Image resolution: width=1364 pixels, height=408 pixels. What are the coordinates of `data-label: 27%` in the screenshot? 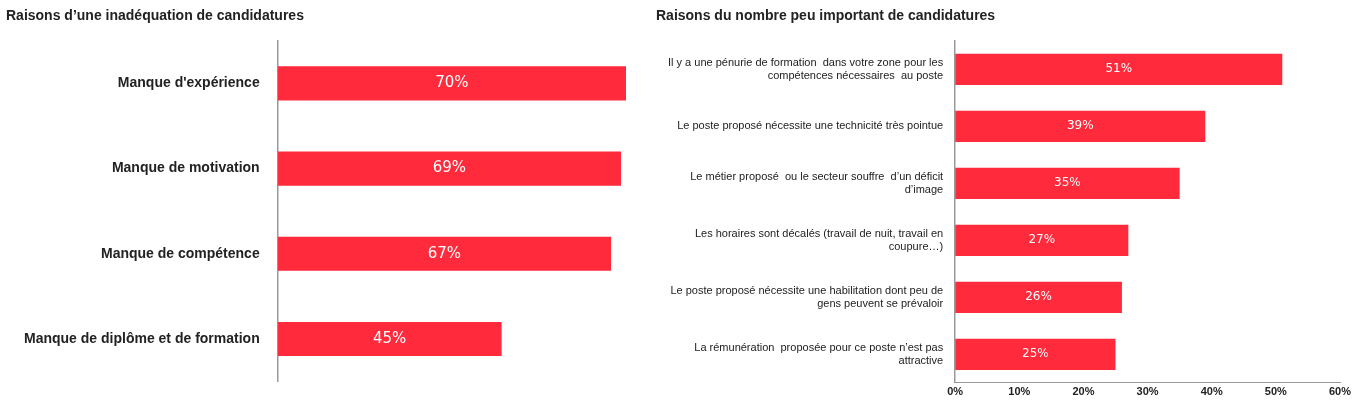 It's located at (1042, 239).